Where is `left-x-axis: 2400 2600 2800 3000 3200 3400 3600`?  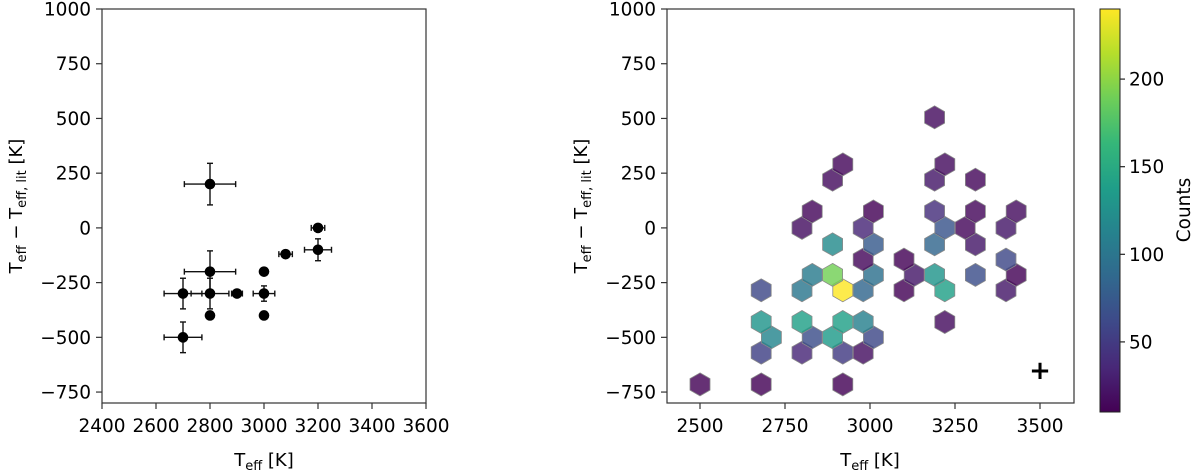 left-x-axis: 2400 2600 2800 3000 3200 3400 3600 is located at coordinates (264, 420).